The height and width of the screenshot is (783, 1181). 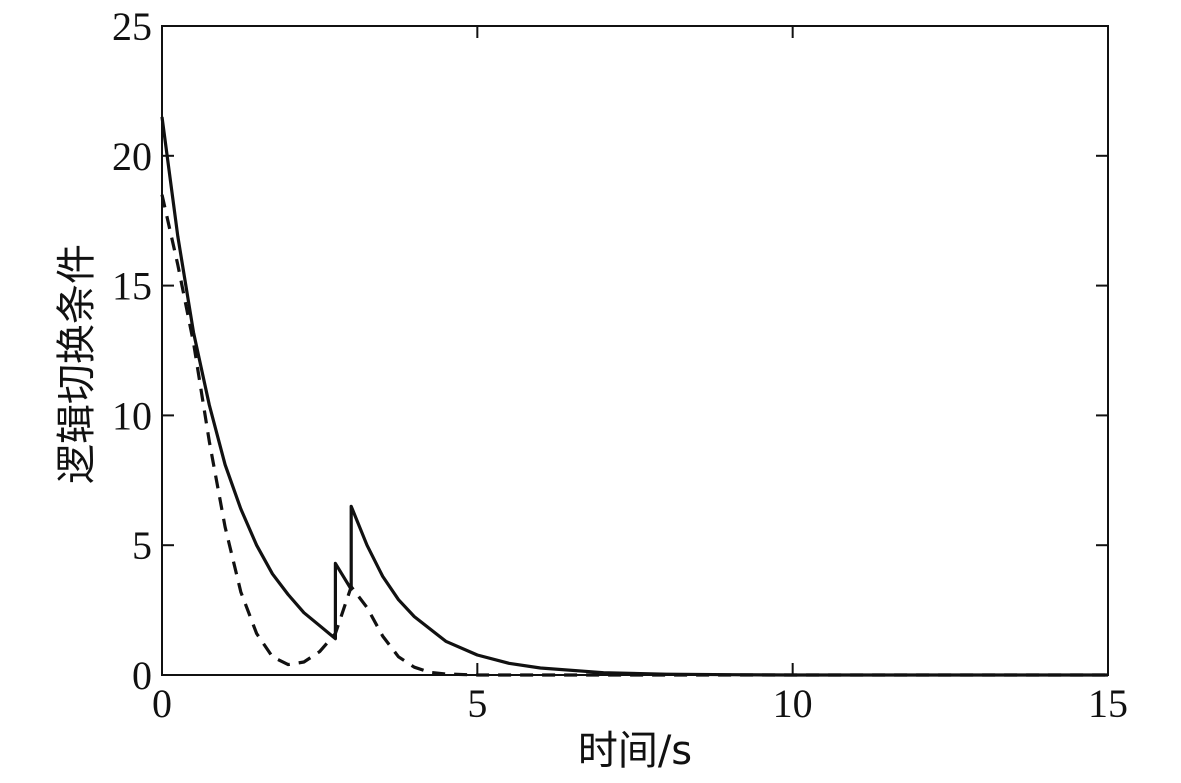 I want to click on x-tick-label: 15, so click(x=1108, y=703).